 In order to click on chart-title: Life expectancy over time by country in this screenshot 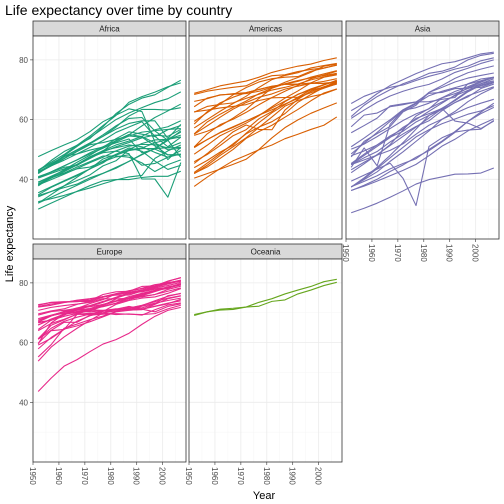, I will do `click(118, 10)`.